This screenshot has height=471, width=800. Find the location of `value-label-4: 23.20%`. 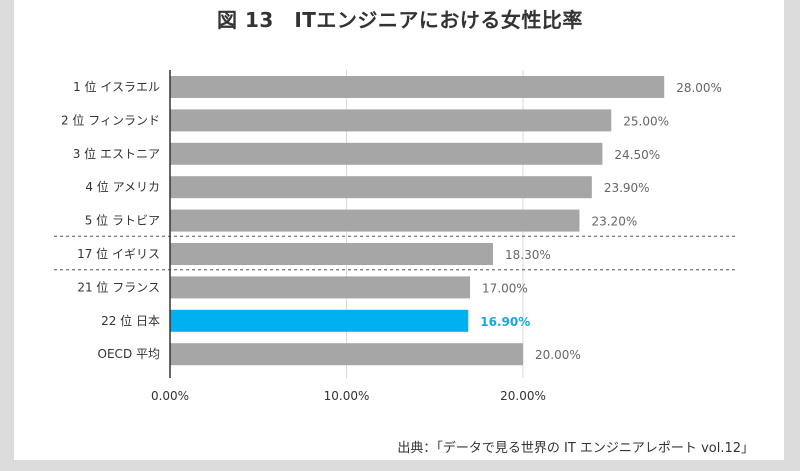

value-label-4: 23.20% is located at coordinates (614, 222).